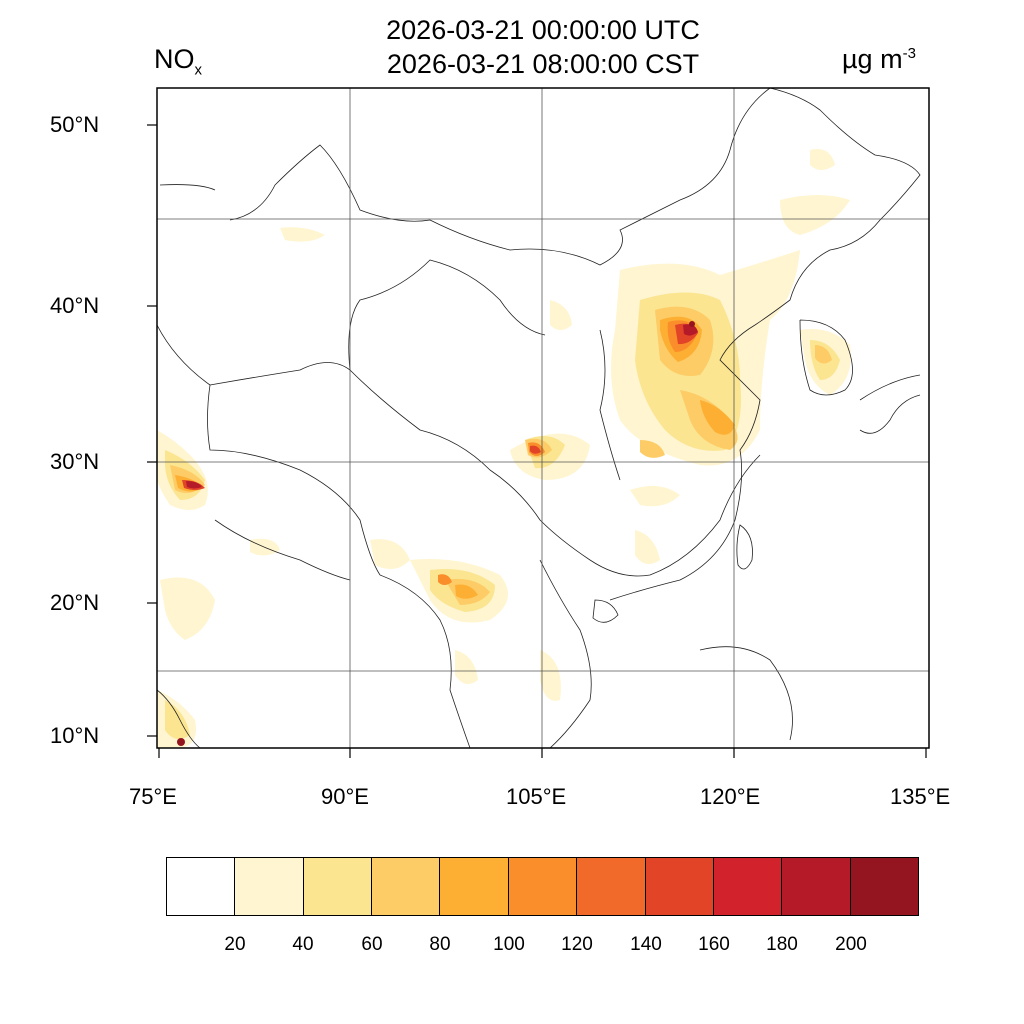 The height and width of the screenshot is (1024, 1024). What do you see at coordinates (872, 59) in the screenshot?
I see `units-main: µg m` at bounding box center [872, 59].